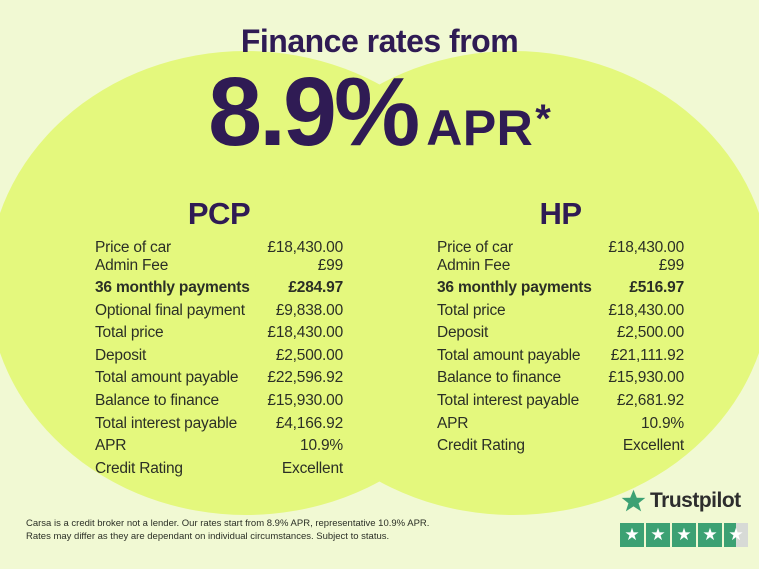  I want to click on table-row: Total interest payable £4,166.92, so click(219, 424).